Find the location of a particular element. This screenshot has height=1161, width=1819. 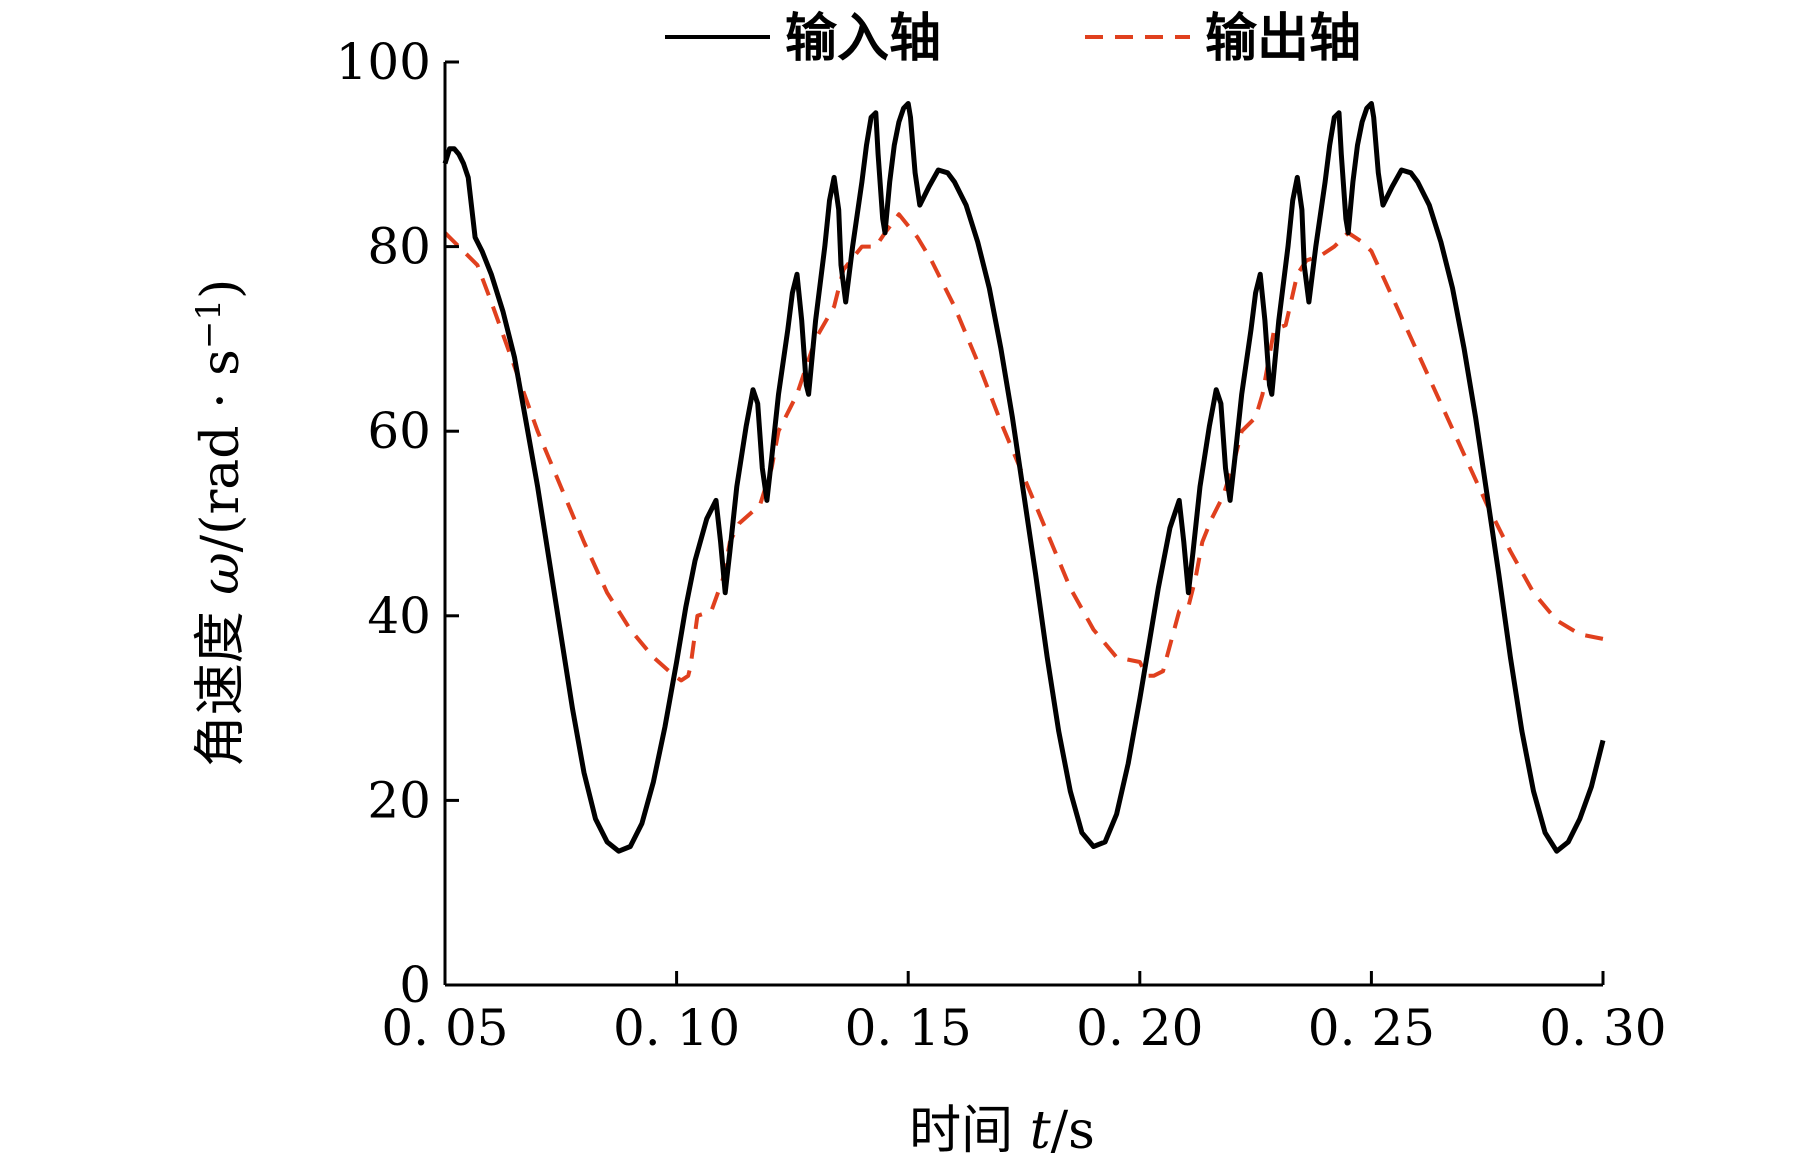

x-axis-title: 时间 t/s is located at coordinates (1002, 1131).